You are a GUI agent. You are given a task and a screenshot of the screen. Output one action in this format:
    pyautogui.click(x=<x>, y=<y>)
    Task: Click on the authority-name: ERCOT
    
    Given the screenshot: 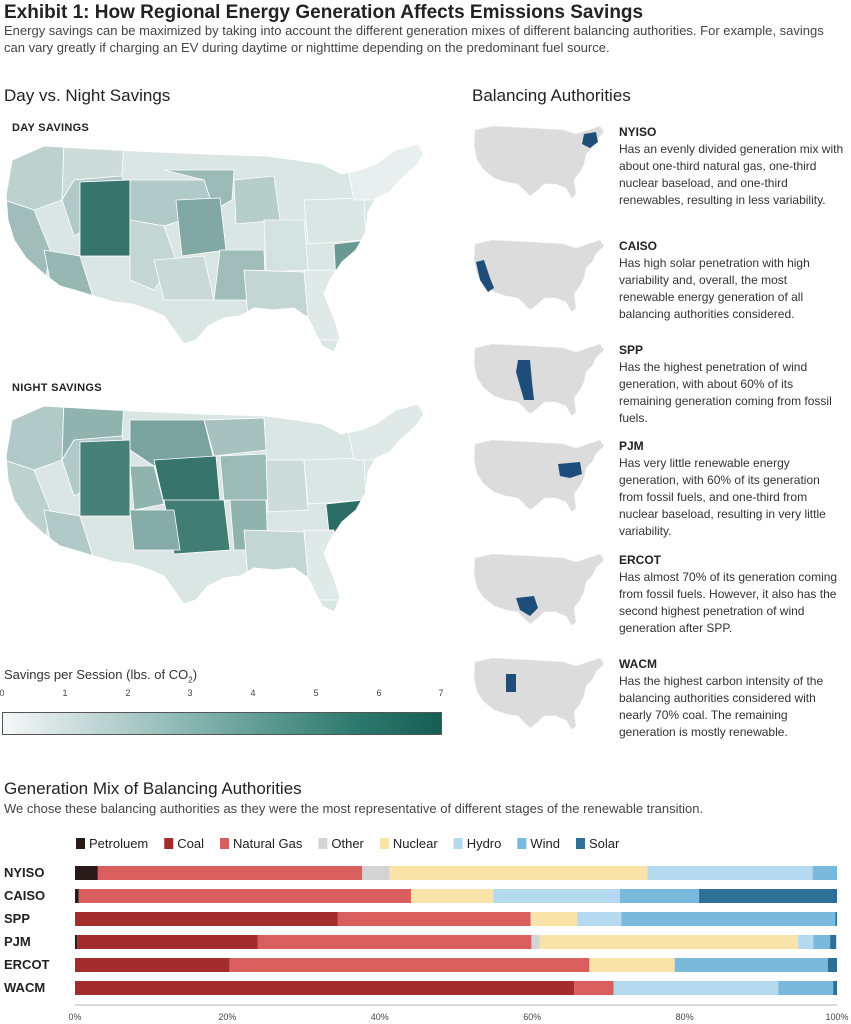 What is the action you would take?
    pyautogui.click(x=640, y=560)
    